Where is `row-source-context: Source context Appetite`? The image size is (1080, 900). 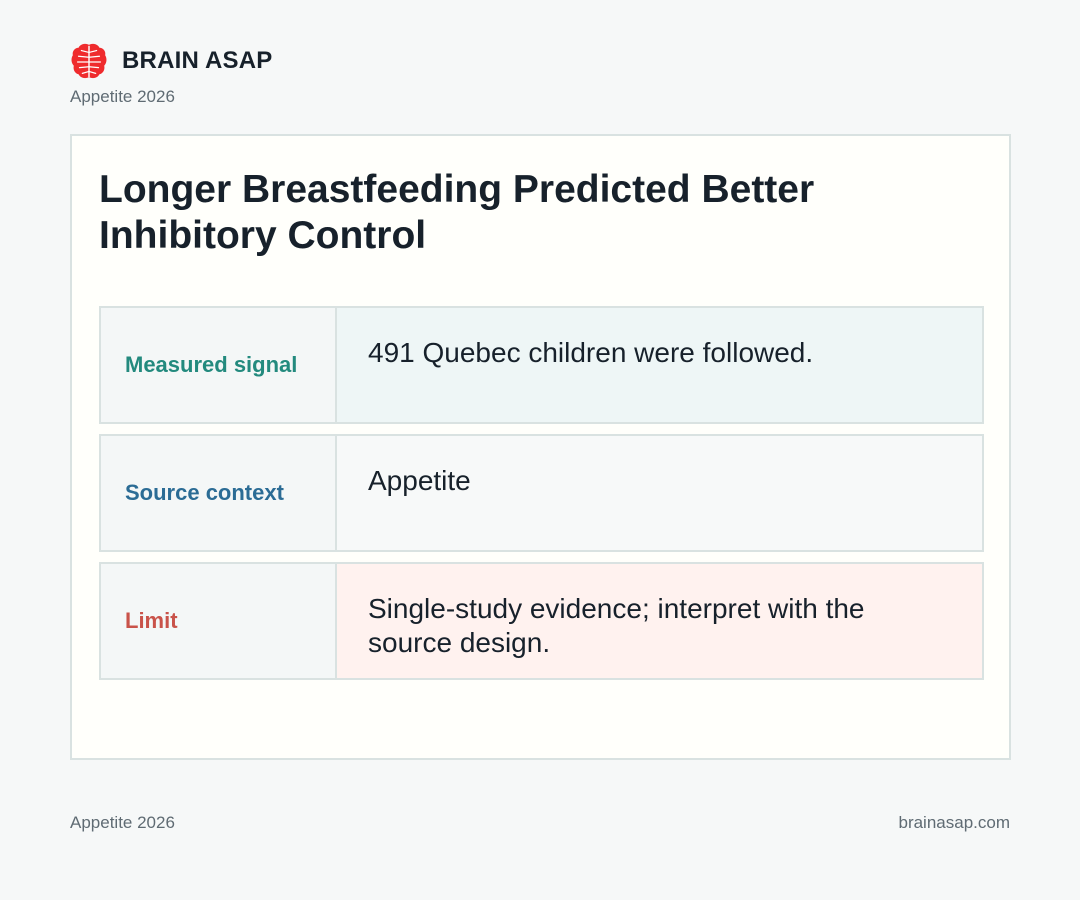 row-source-context: Source context Appetite is located at coordinates (541, 493).